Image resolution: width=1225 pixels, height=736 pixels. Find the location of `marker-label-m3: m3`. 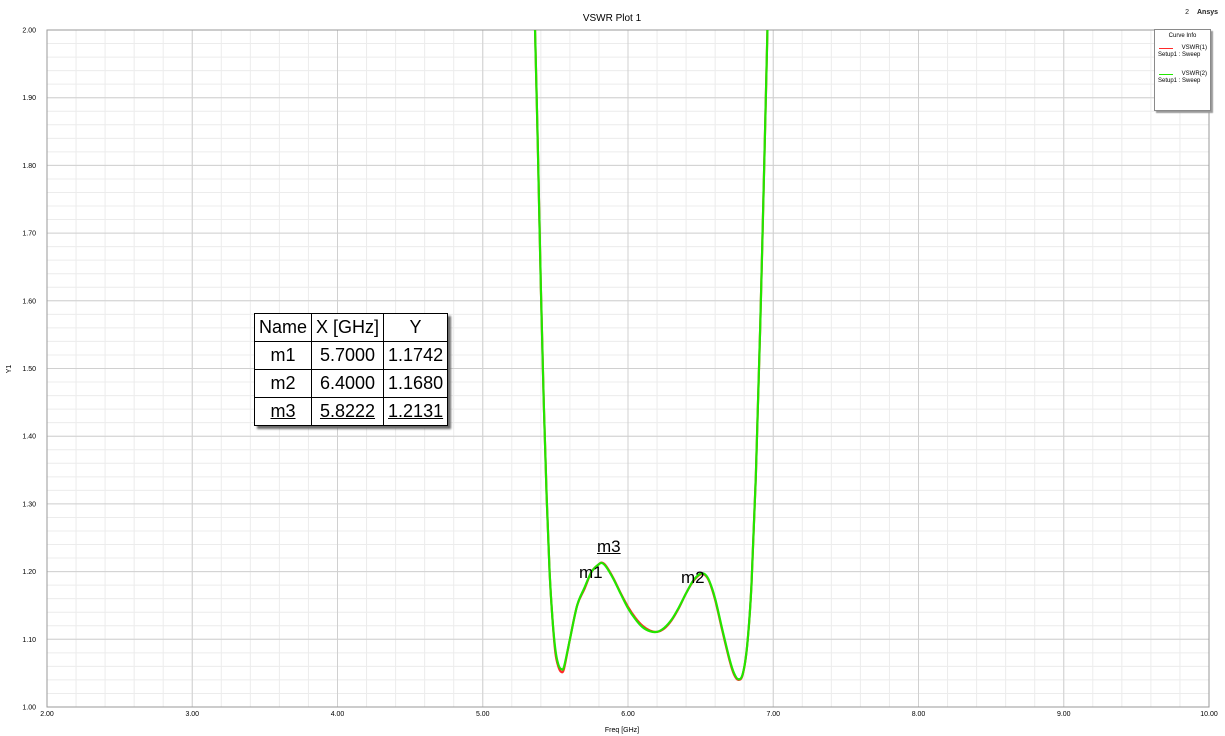

marker-label-m3: m3 is located at coordinates (609, 546).